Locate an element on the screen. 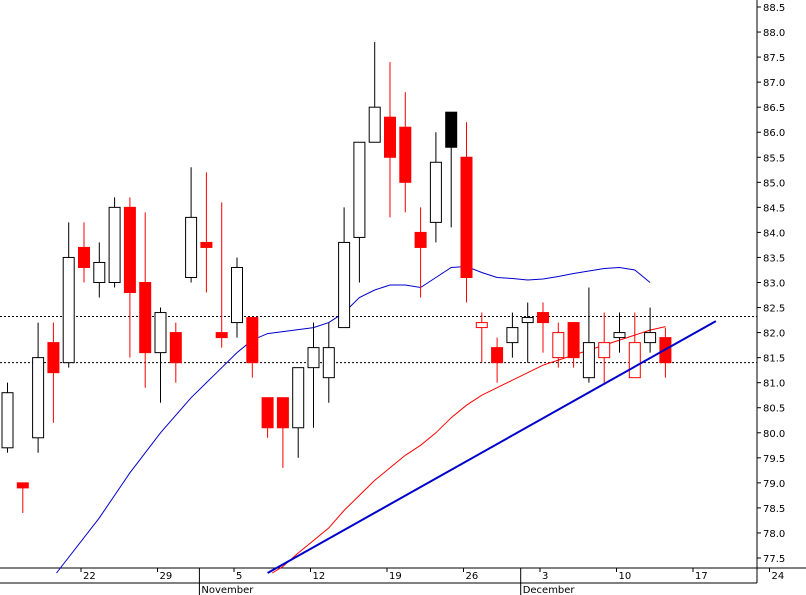 This screenshot has height=595, width=806. x-tick-label: 29 is located at coordinates (166, 576).